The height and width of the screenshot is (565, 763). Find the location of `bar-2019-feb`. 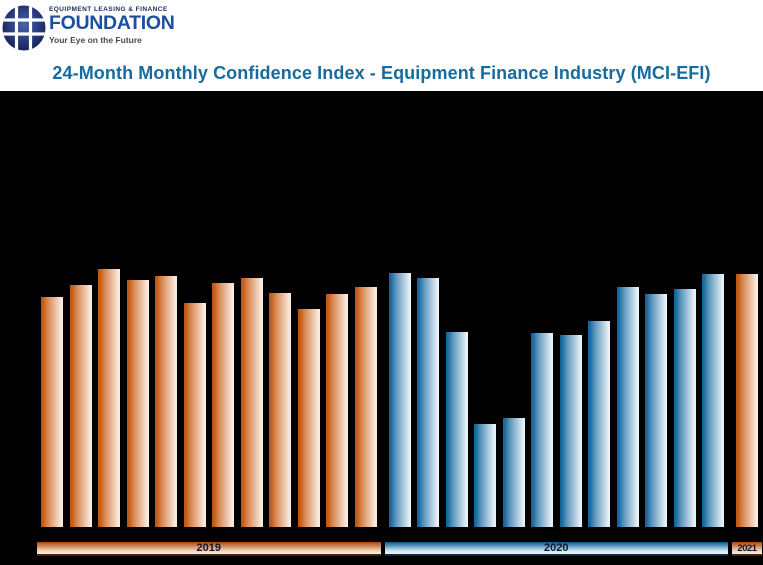

bar-2019-feb is located at coordinates (80, 405).